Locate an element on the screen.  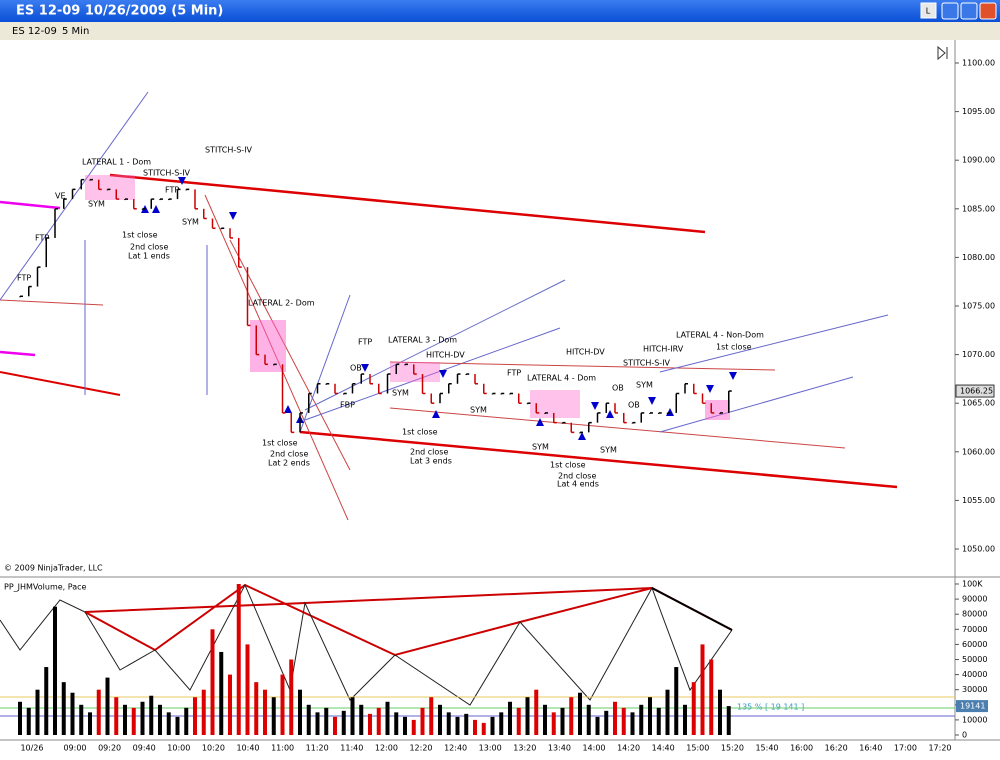
volume-tick-label: 100K is located at coordinates (972, 584).